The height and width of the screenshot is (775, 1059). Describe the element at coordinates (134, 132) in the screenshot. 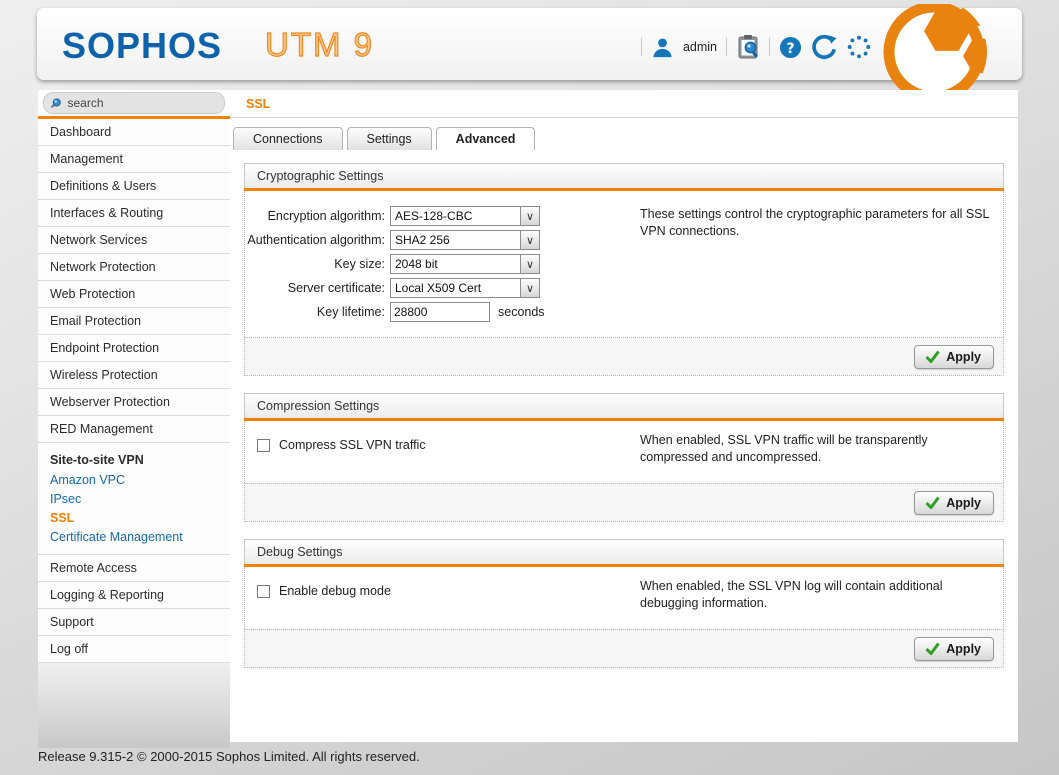

I see `sidebar-item-dashboard: Dashboard` at that location.